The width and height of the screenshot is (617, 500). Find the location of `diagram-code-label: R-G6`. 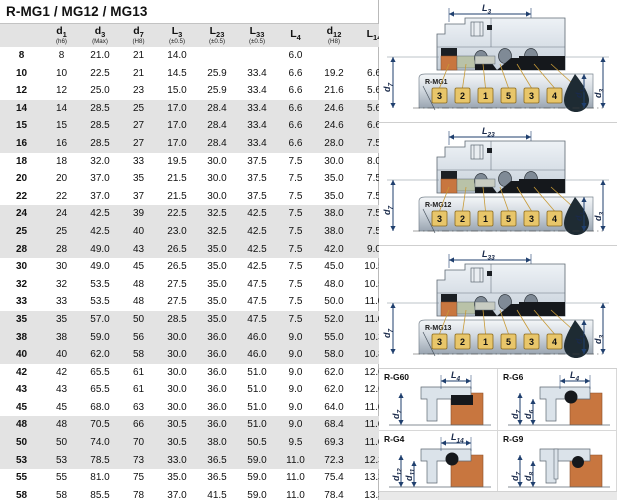

diagram-code-label: R-G6 is located at coordinates (513, 377).